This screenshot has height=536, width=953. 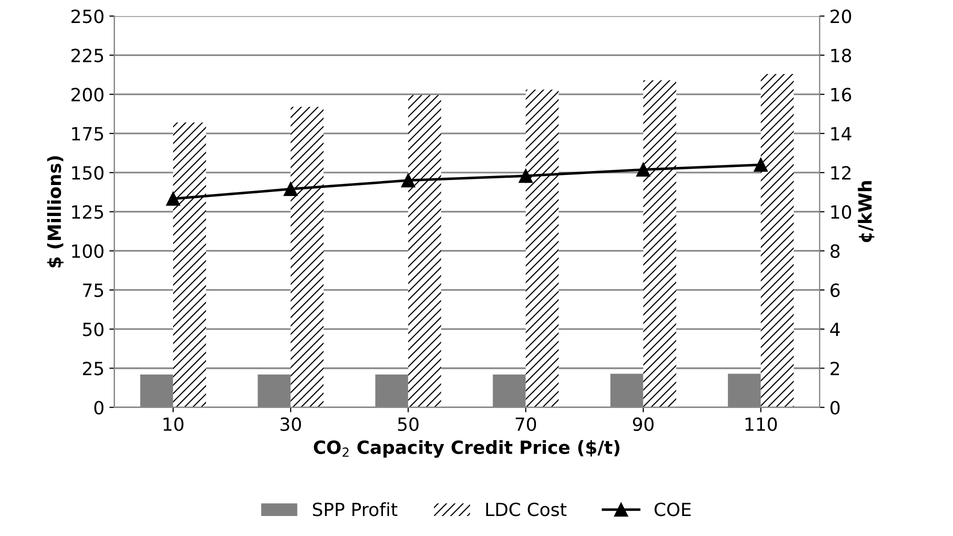 I want to click on y-tick-label: 125, so click(x=88, y=212).